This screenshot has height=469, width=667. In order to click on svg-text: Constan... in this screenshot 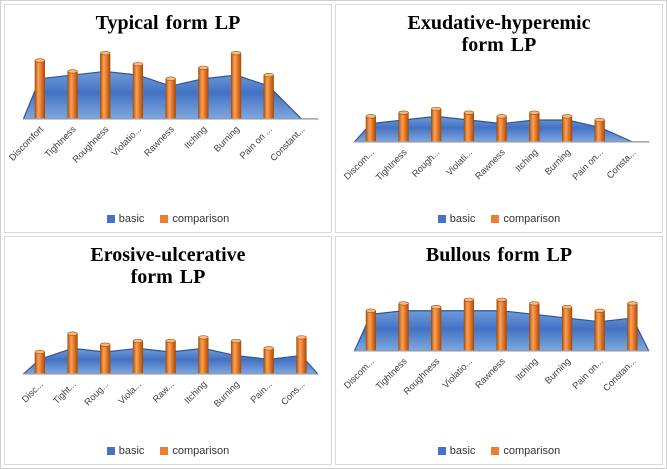, I will do `click(619, 374)`.